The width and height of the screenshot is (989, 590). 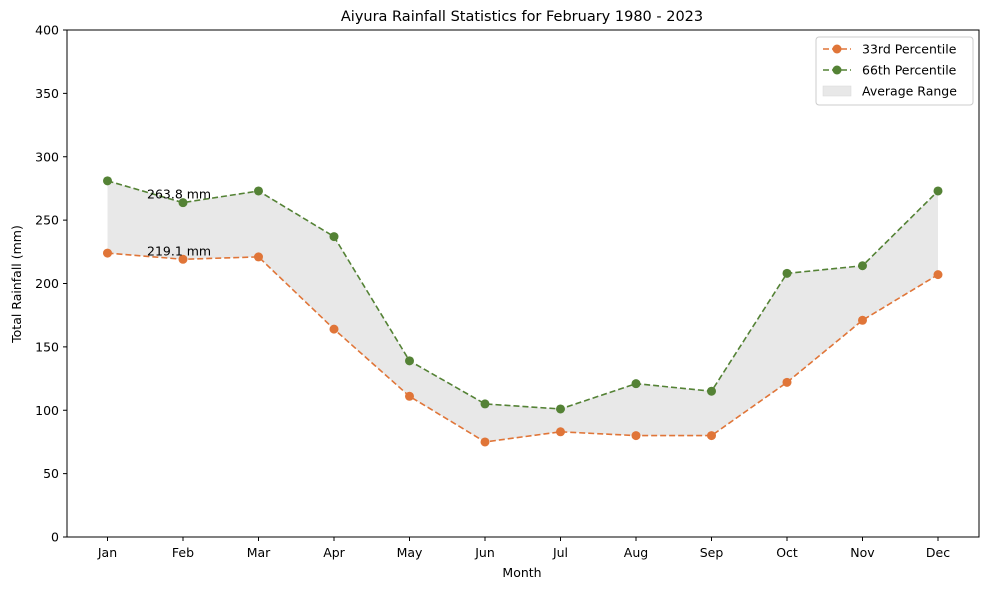 What do you see at coordinates (47, 30) in the screenshot?
I see `y-tick-label: 400` at bounding box center [47, 30].